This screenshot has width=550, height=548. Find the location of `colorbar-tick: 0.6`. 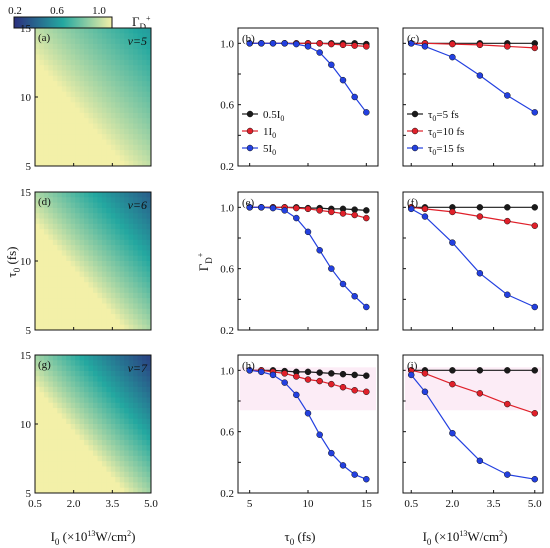

colorbar-tick: 0.6 is located at coordinates (57, 11).